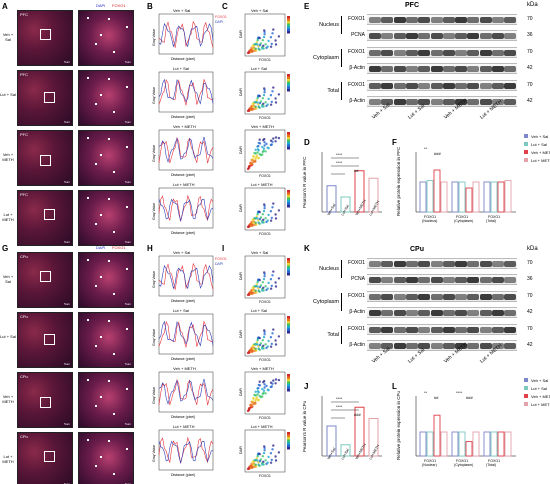  What do you see at coordinates (8, 217) in the screenshot?
I see `if-row-label: Lut + METH` at bounding box center [8, 217].